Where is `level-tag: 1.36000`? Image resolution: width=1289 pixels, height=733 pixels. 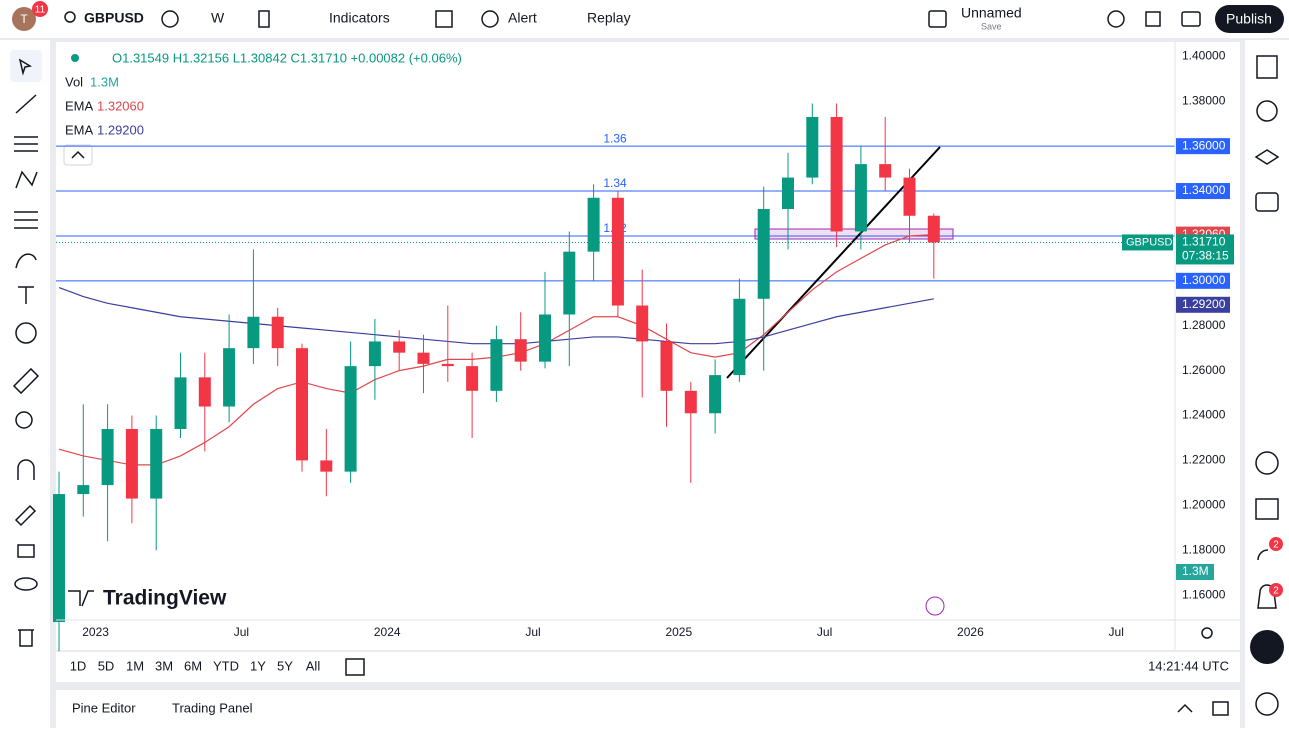 level-tag: 1.36000 is located at coordinates (1204, 145).